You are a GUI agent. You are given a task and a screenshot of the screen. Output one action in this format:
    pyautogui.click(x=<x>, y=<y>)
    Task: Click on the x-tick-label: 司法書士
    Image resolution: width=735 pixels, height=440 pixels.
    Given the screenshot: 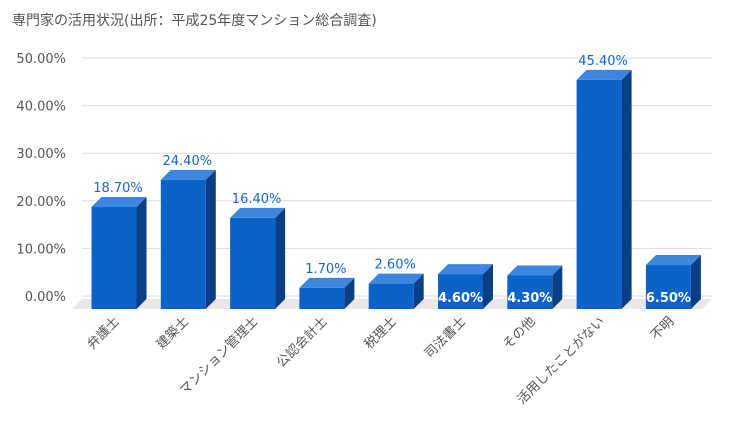 What is the action you would take?
    pyautogui.click(x=445, y=337)
    